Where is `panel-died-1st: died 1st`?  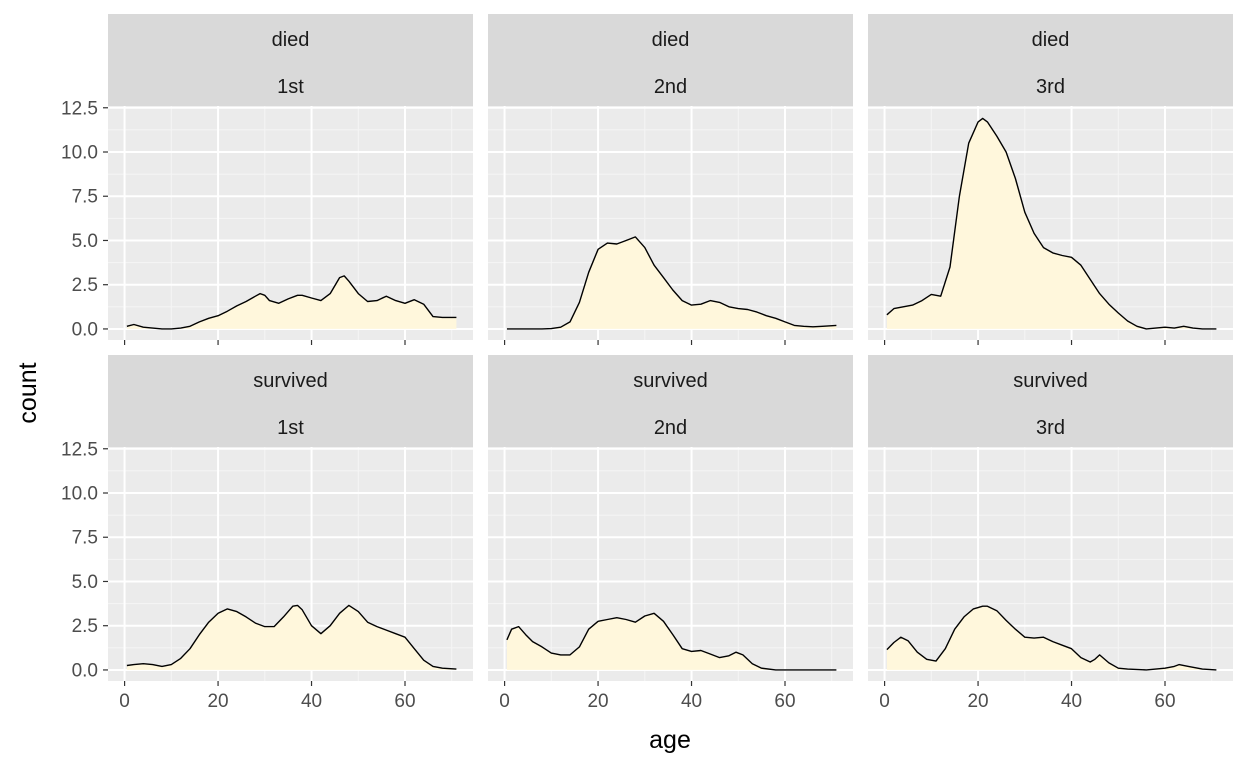 panel-died-1st: died 1st is located at coordinates (290, 177).